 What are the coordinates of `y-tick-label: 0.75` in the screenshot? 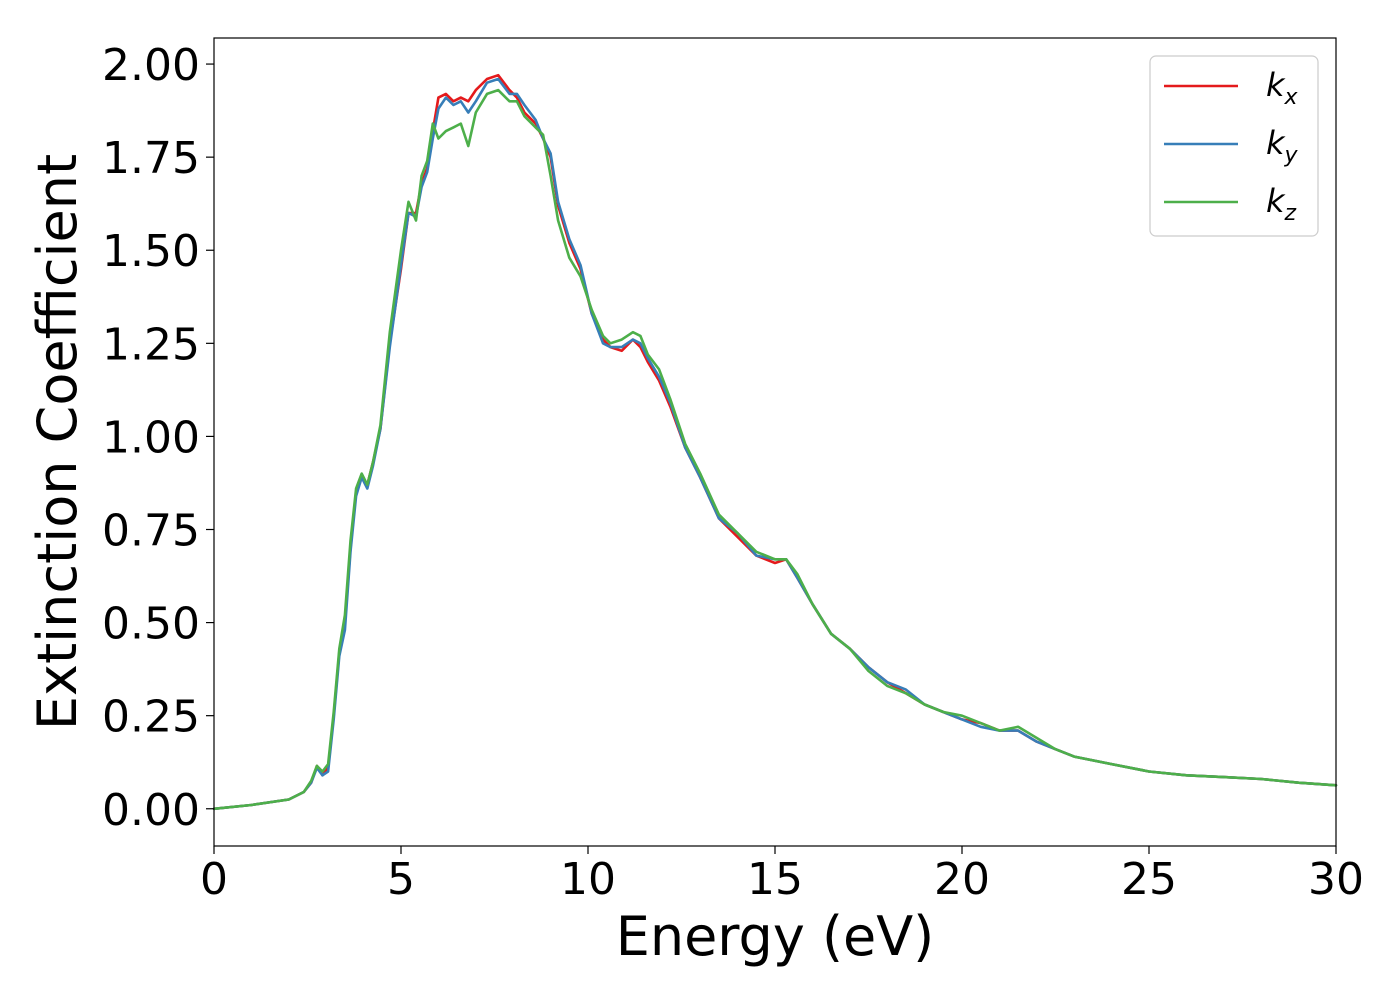 It's located at (151, 531).